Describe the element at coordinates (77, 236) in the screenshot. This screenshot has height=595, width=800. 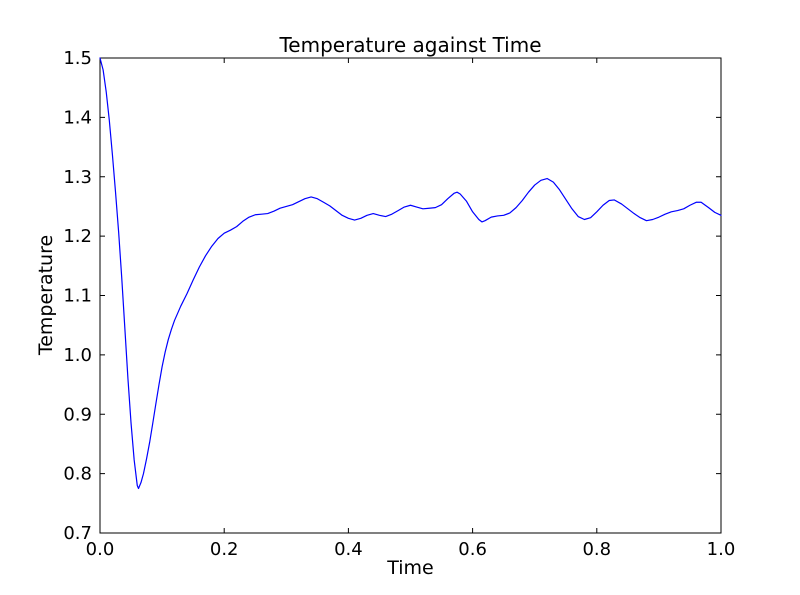
I see `y-tick-label: 1.2` at that location.